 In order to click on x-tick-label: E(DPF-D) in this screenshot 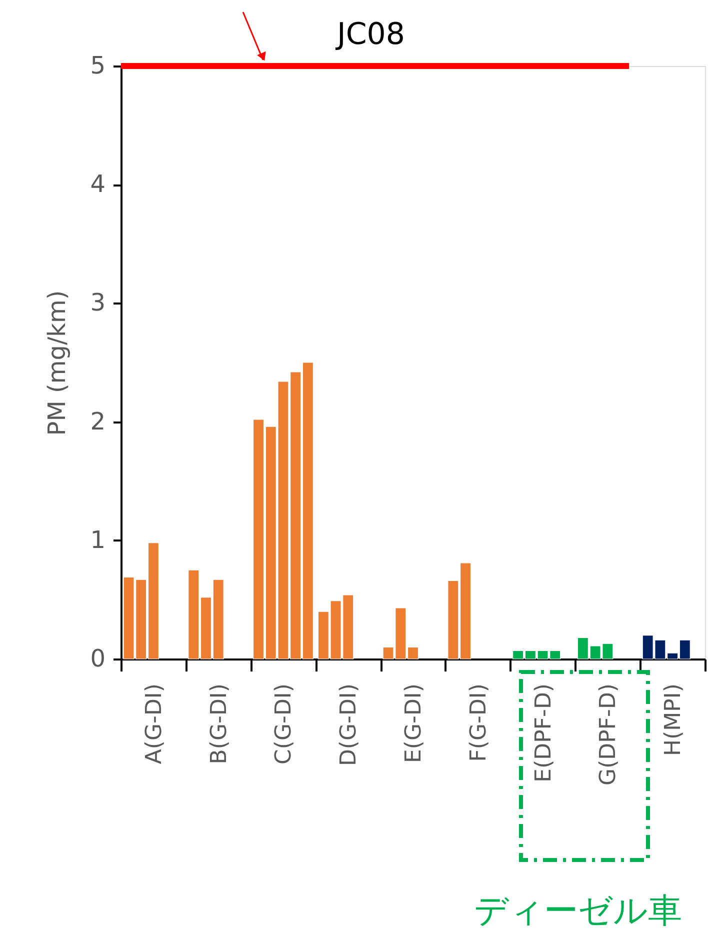, I will do `click(543, 733)`.